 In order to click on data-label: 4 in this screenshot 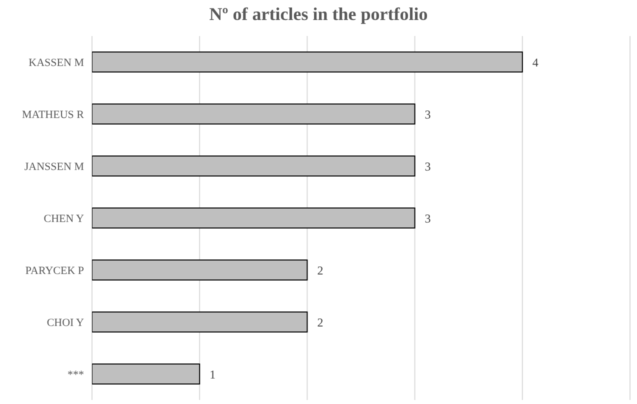, I will do `click(535, 62)`.